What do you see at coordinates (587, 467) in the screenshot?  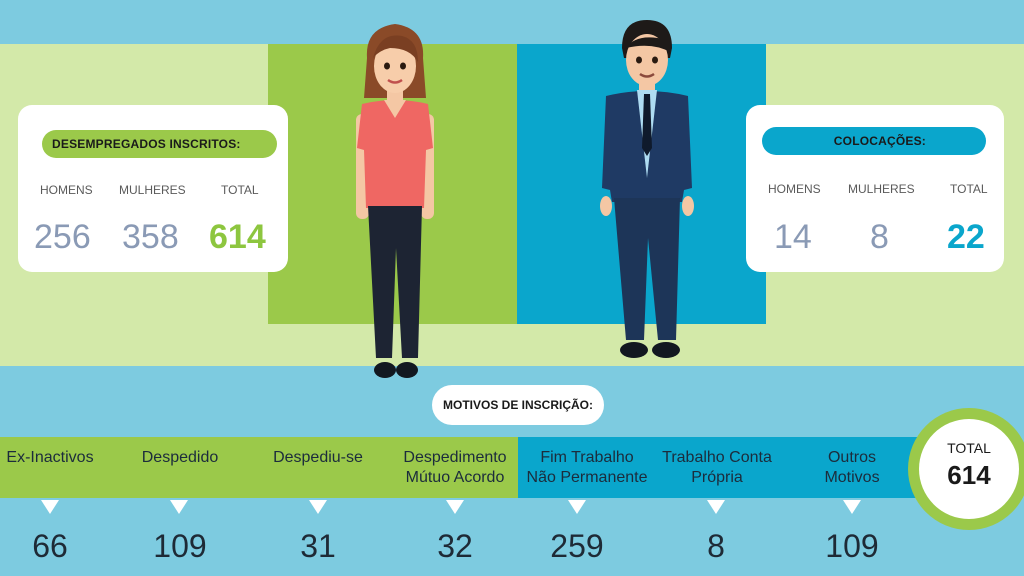 I see `reason-label: Fim Trabalho Não Permanente` at bounding box center [587, 467].